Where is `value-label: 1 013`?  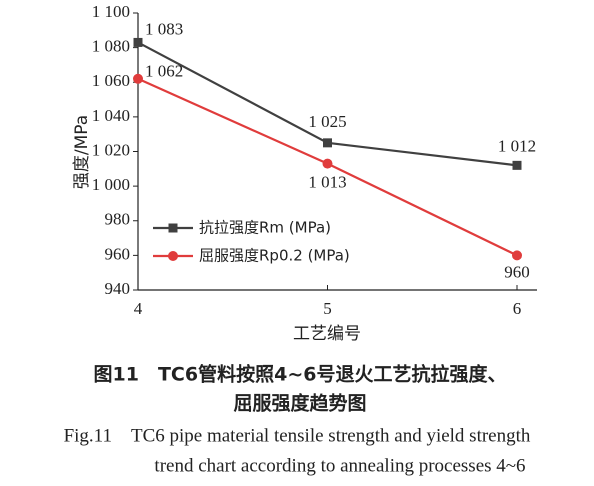 value-label: 1 013 is located at coordinates (327, 182).